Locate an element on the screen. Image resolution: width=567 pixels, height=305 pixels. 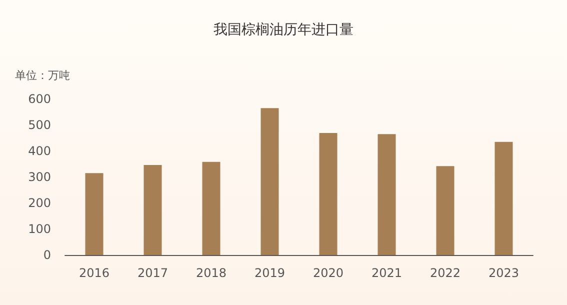
x-tick-label: 2017 is located at coordinates (152, 273).